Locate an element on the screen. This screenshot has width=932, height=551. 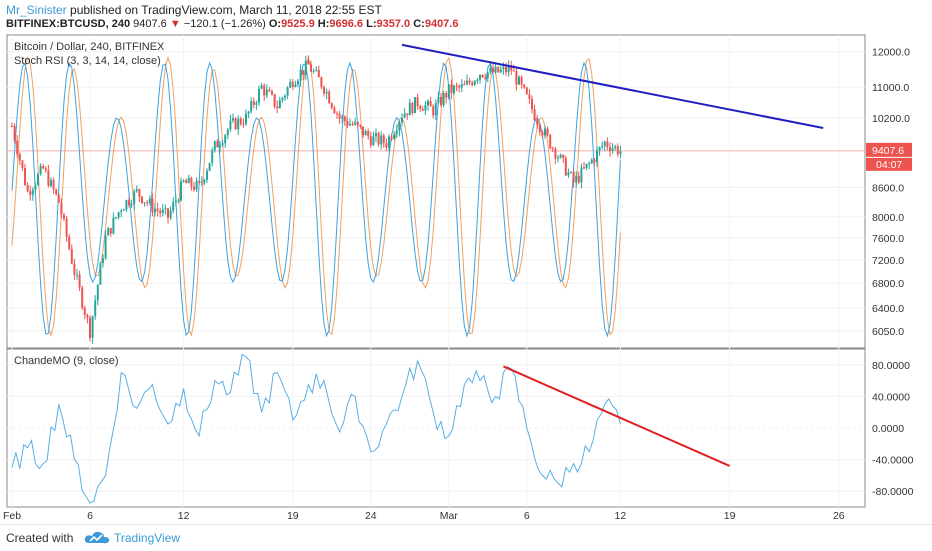
low-value: 9357.0 is located at coordinates (393, 24).